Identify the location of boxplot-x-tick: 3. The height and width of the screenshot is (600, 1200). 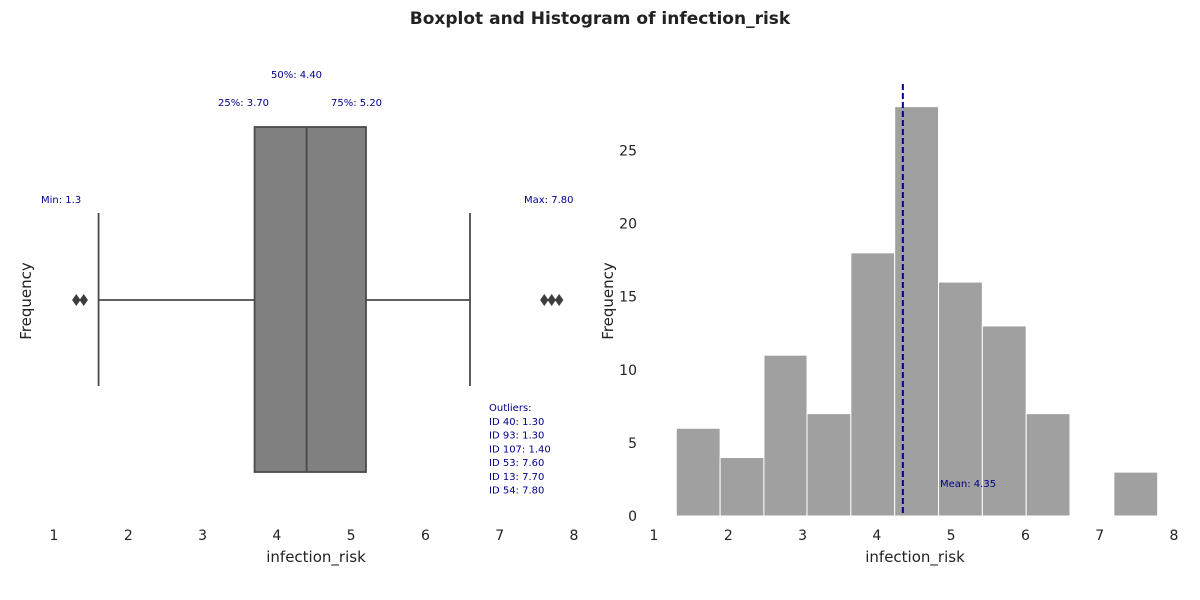
(202, 536).